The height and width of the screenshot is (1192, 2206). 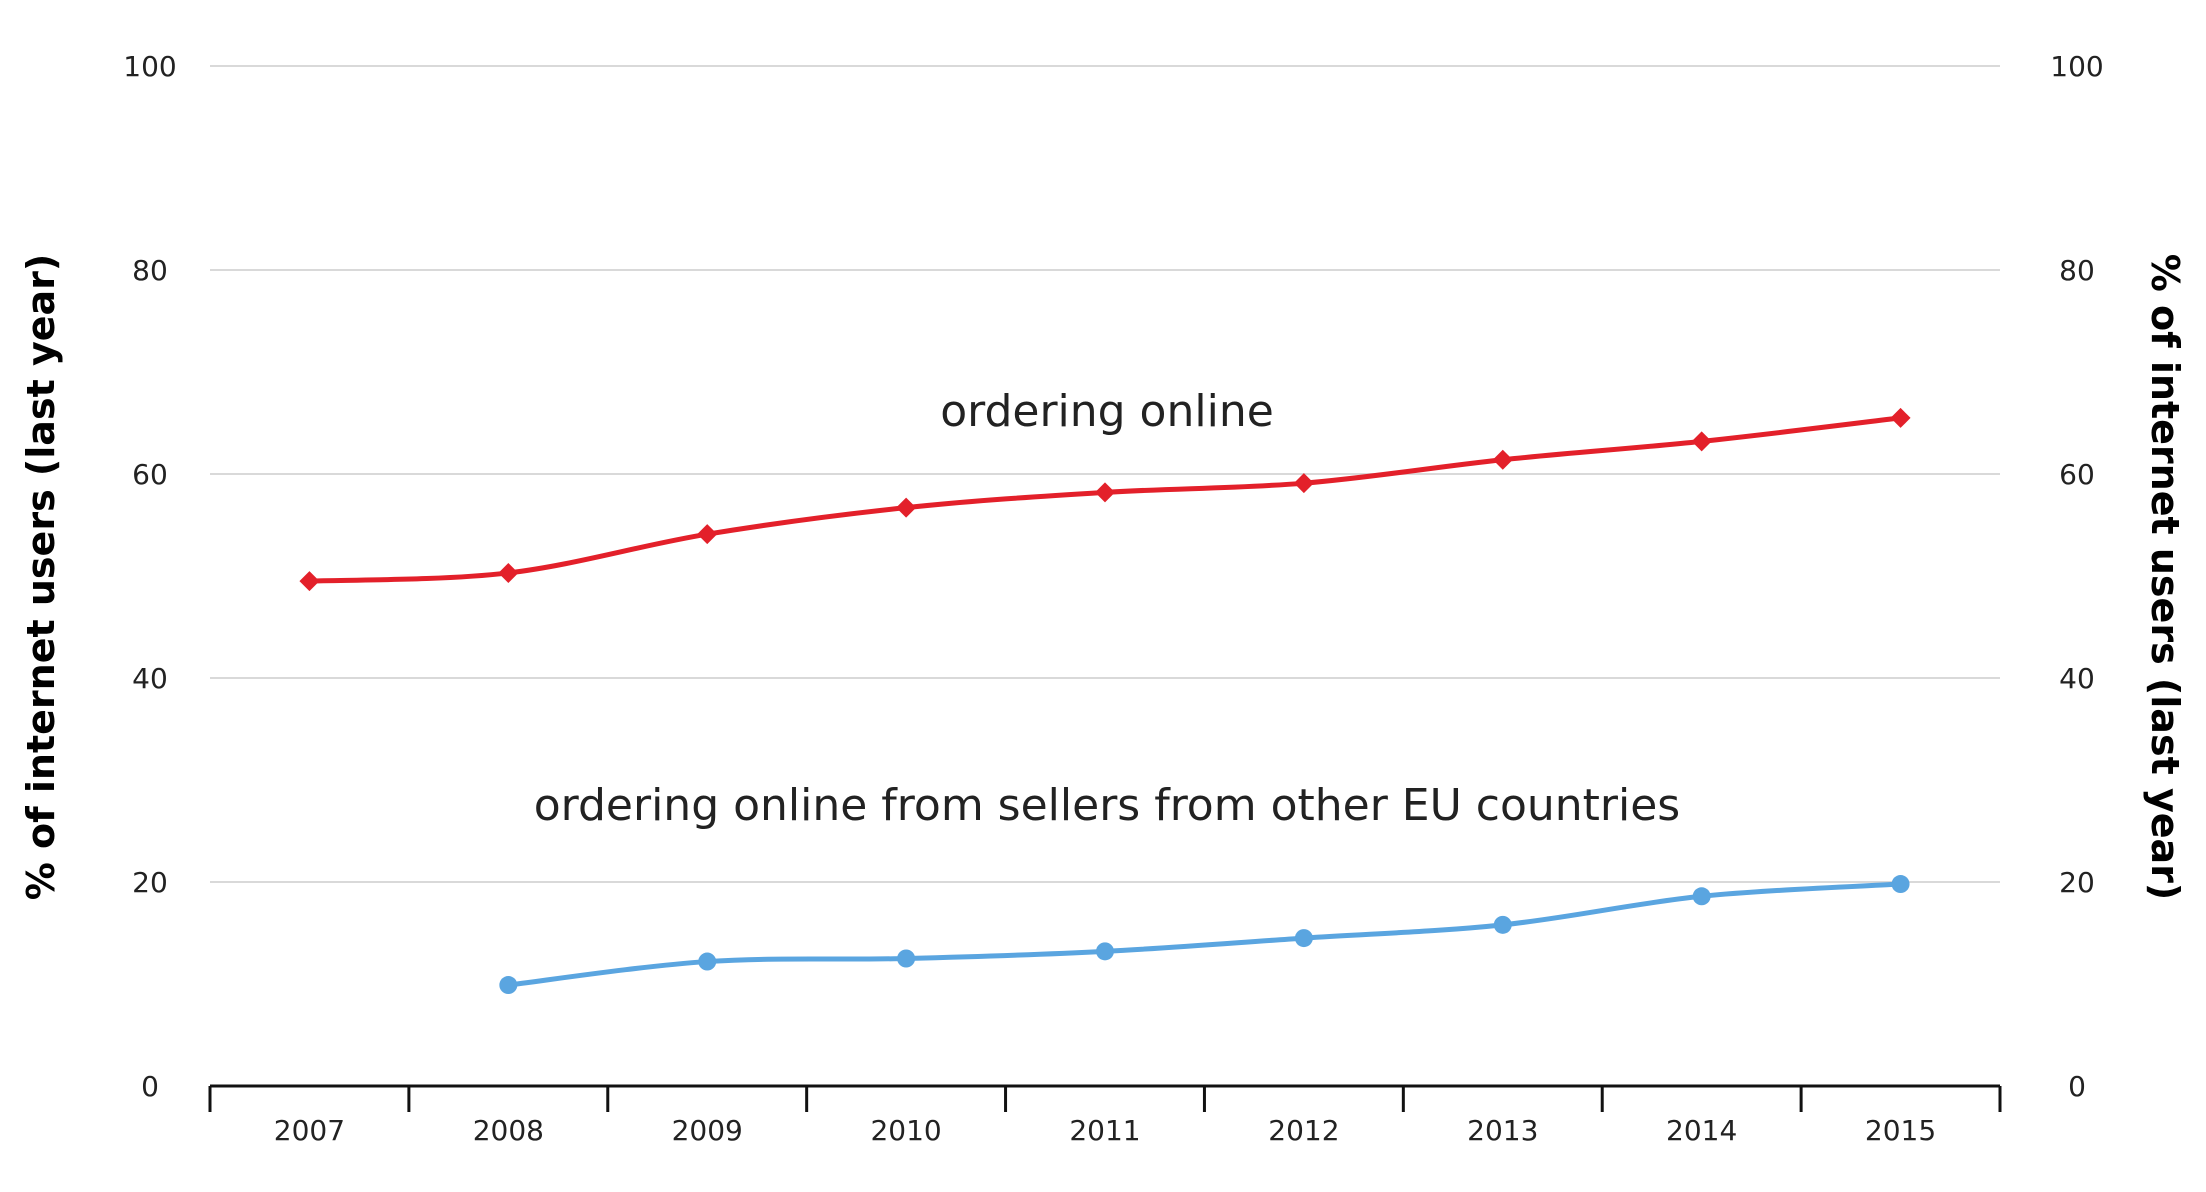 What do you see at coordinates (707, 1130) in the screenshot?
I see `x-tick-label-2009: 2009` at bounding box center [707, 1130].